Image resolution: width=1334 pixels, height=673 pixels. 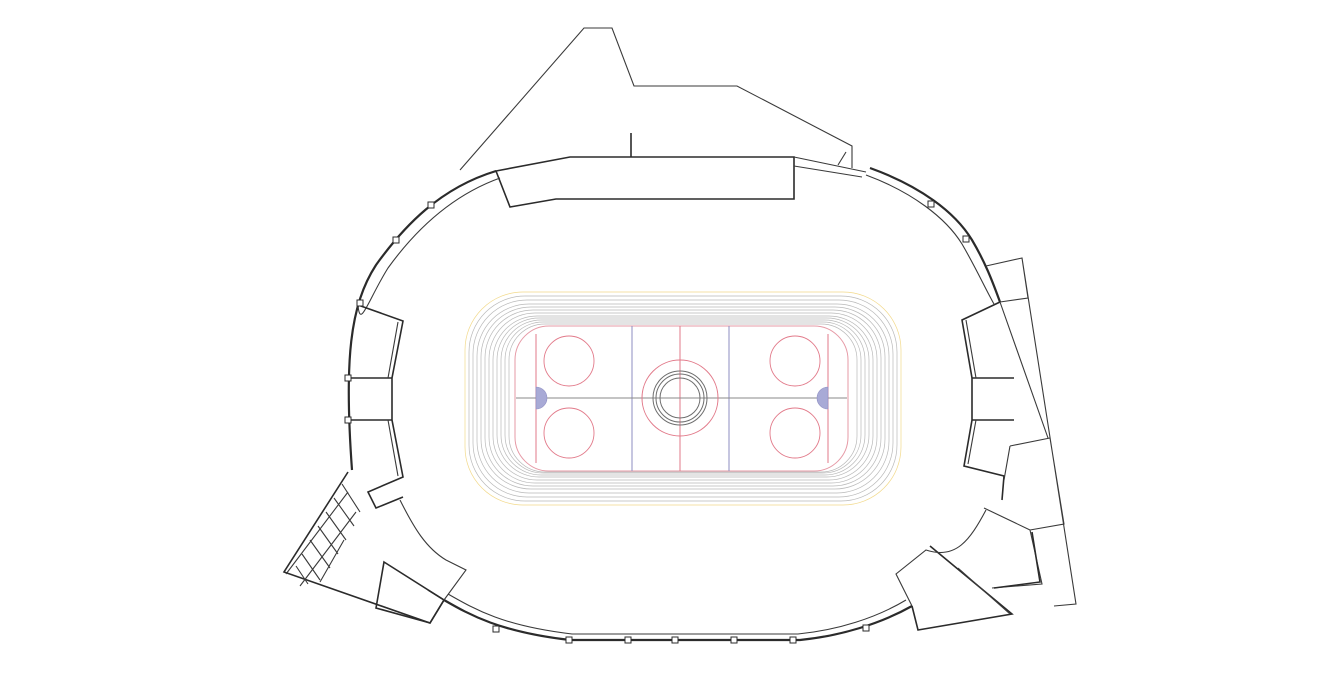 What do you see at coordinates (380, 407) in the screenshot?
I see `west-wing-wall` at bounding box center [380, 407].